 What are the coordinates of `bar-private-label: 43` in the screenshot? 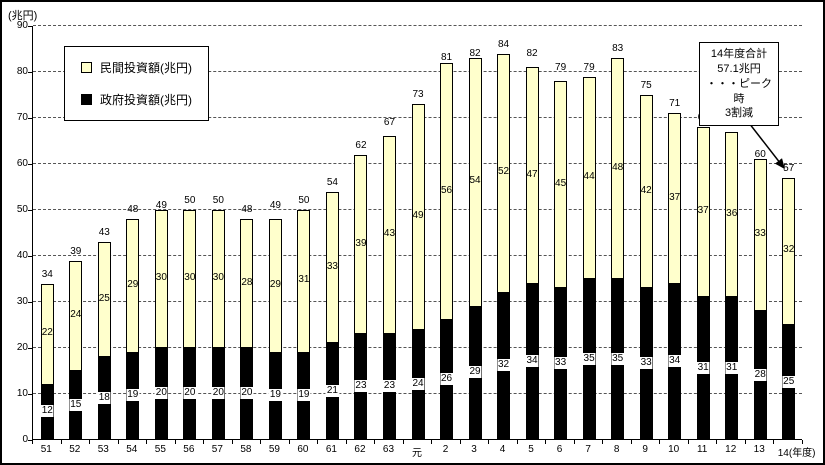 It's located at (389, 234).